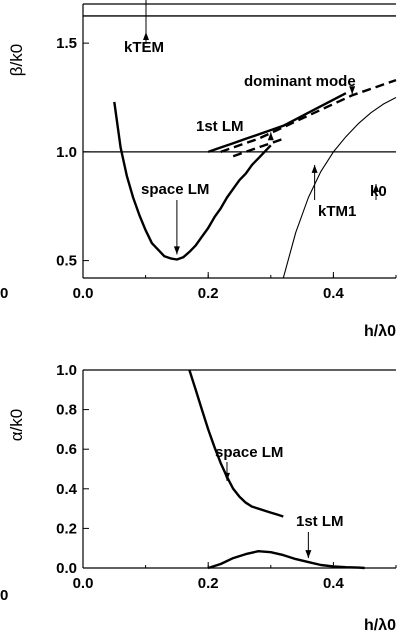 The image size is (398, 637). What do you see at coordinates (249, 452) in the screenshot?
I see `space-lm-label-bottom: space LM` at bounding box center [249, 452].